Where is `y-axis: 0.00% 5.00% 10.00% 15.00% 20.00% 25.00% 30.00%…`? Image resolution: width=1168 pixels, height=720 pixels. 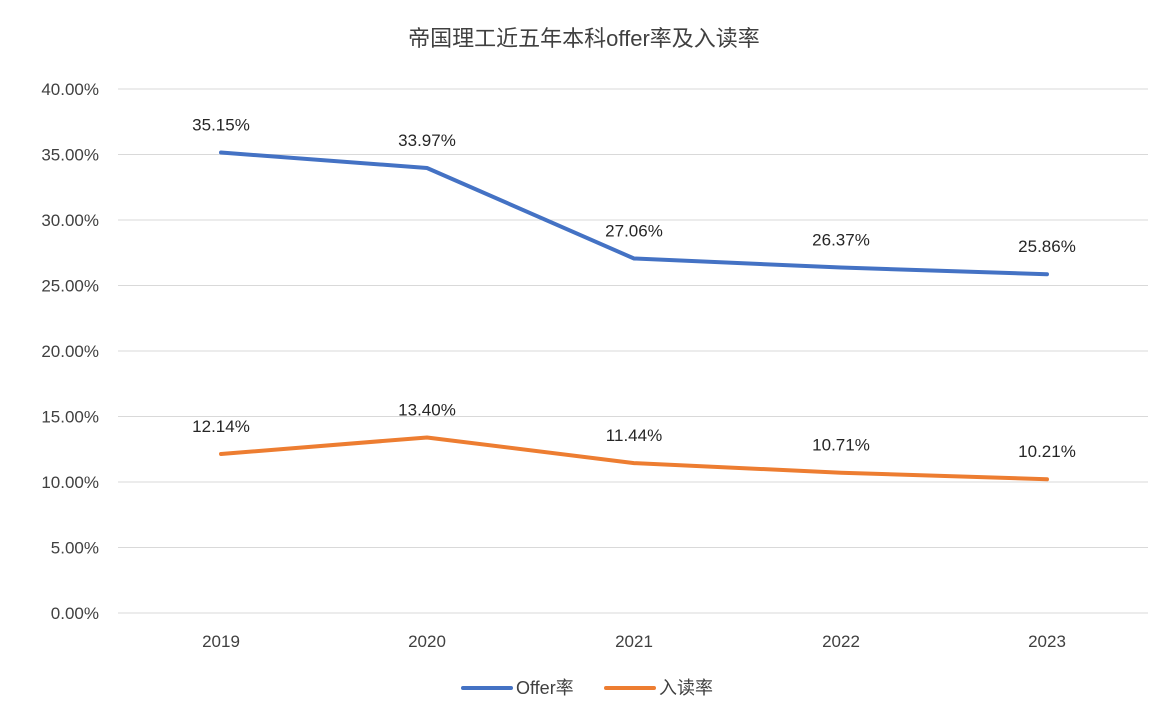
y-axis: 0.00% 5.00% 10.00% 15.00% 20.00% 25.00% 30.00%… is located at coordinates (70, 351).